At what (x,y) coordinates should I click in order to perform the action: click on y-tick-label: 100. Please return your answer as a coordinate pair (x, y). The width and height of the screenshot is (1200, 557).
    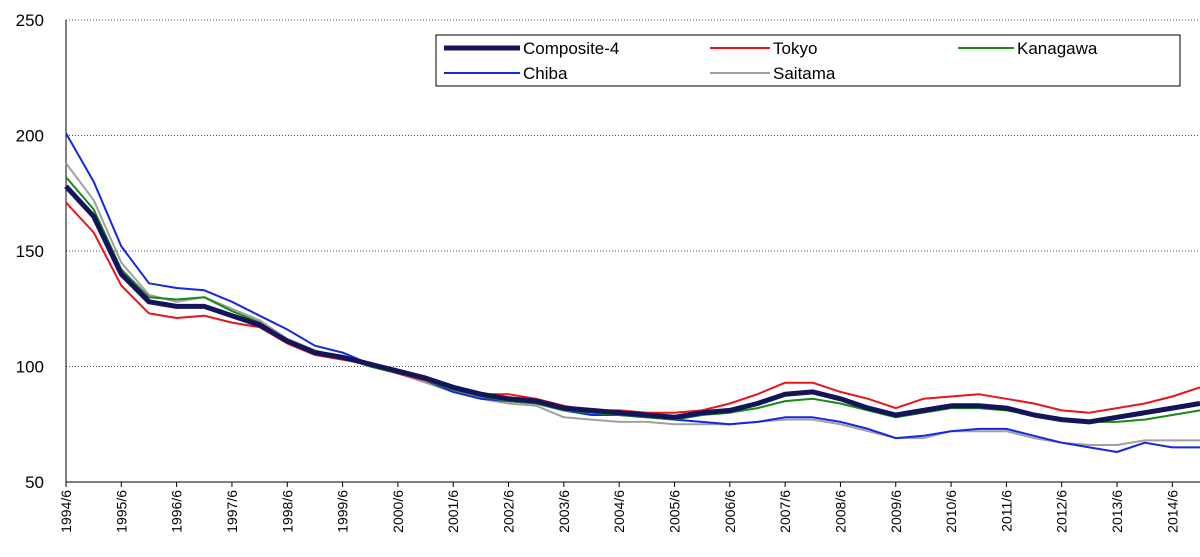
    Looking at the image, I should click on (30, 367).